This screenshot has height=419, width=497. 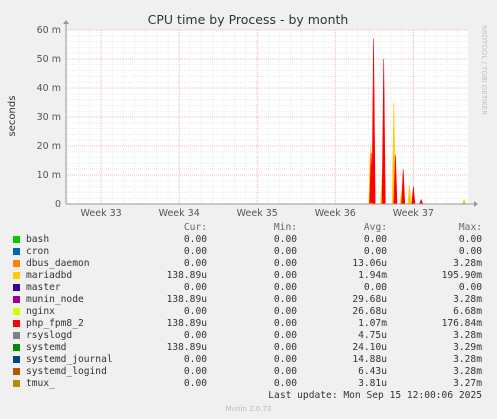 I want to click on x-tick-label: Week 34, so click(x=179, y=213).